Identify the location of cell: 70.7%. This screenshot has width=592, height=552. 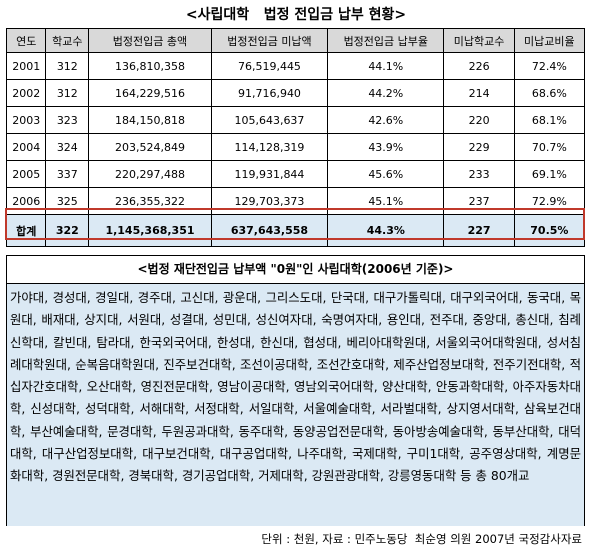
(549, 147).